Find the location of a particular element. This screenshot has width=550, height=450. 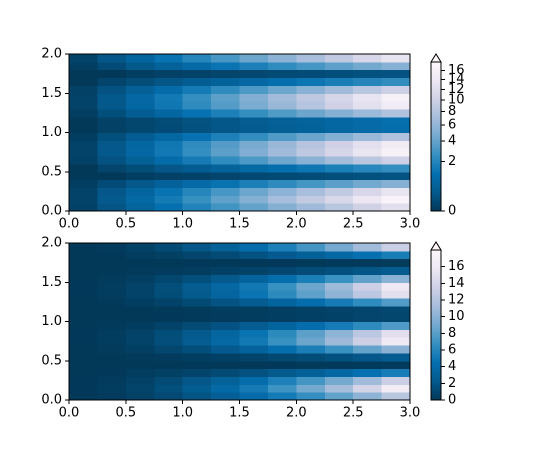

x-tick-label: 0.0 is located at coordinates (69, 224).